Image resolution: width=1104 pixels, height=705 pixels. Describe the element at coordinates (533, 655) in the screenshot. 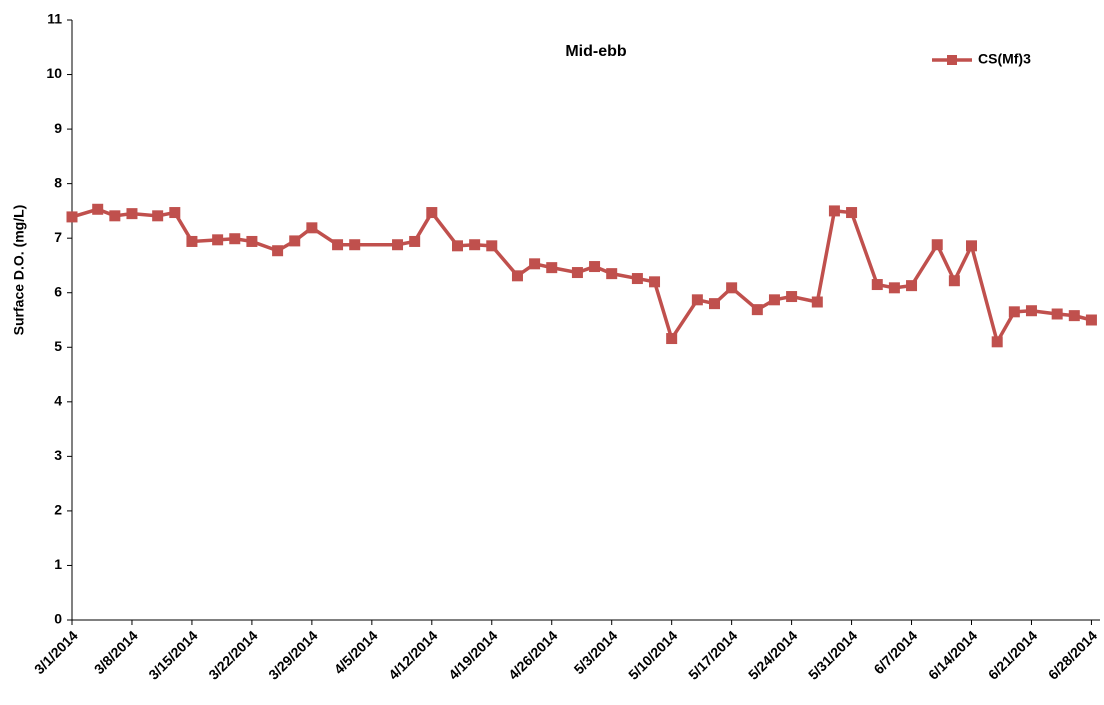

I see `x-tick-label: 4/26/2014` at that location.